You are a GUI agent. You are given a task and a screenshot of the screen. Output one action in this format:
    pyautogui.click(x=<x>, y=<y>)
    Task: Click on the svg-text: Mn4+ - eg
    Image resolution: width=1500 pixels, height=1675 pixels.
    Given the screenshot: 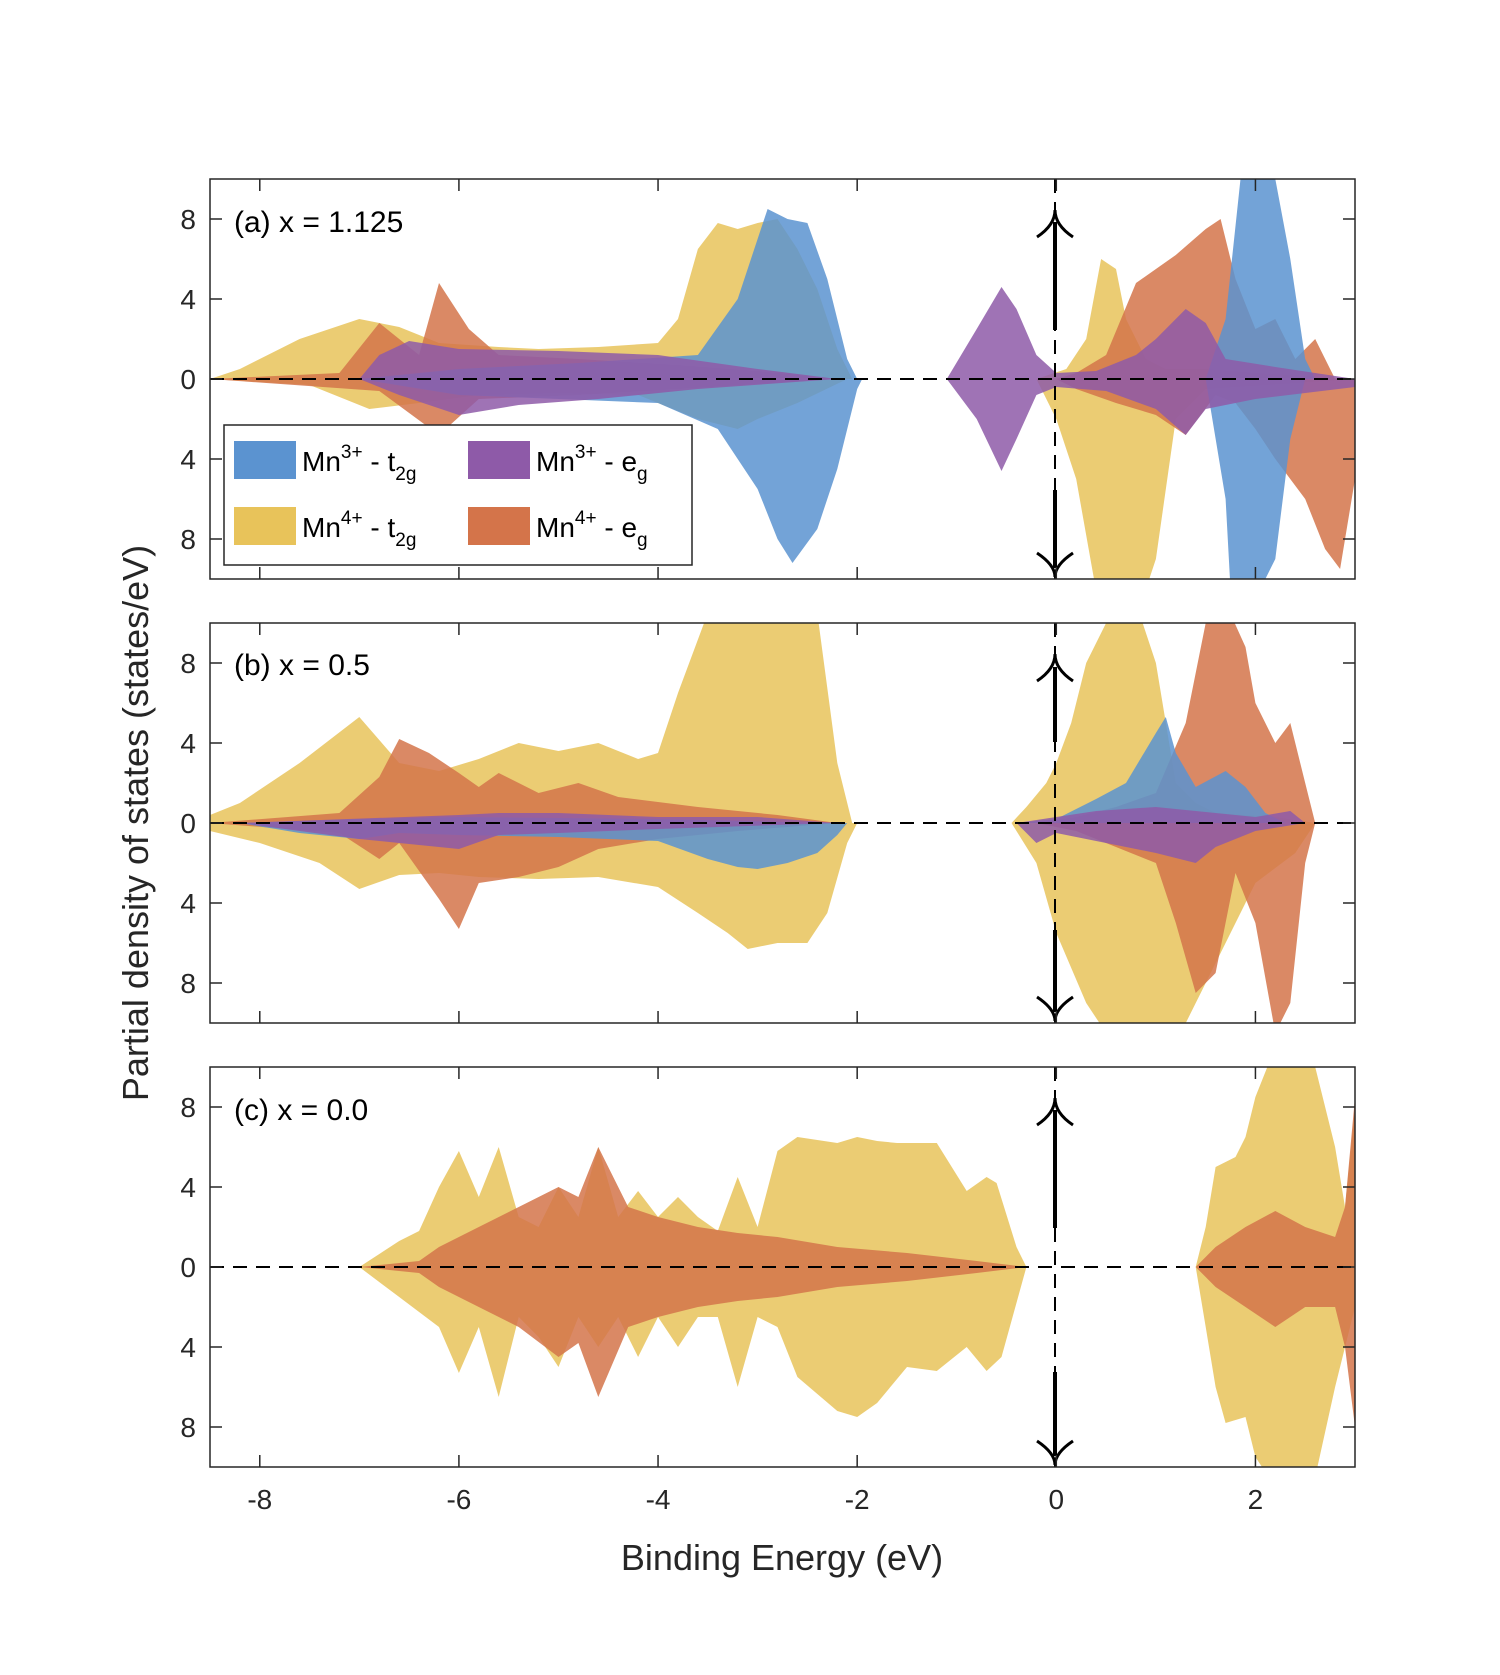 What is the action you would take?
    pyautogui.click(x=592, y=529)
    